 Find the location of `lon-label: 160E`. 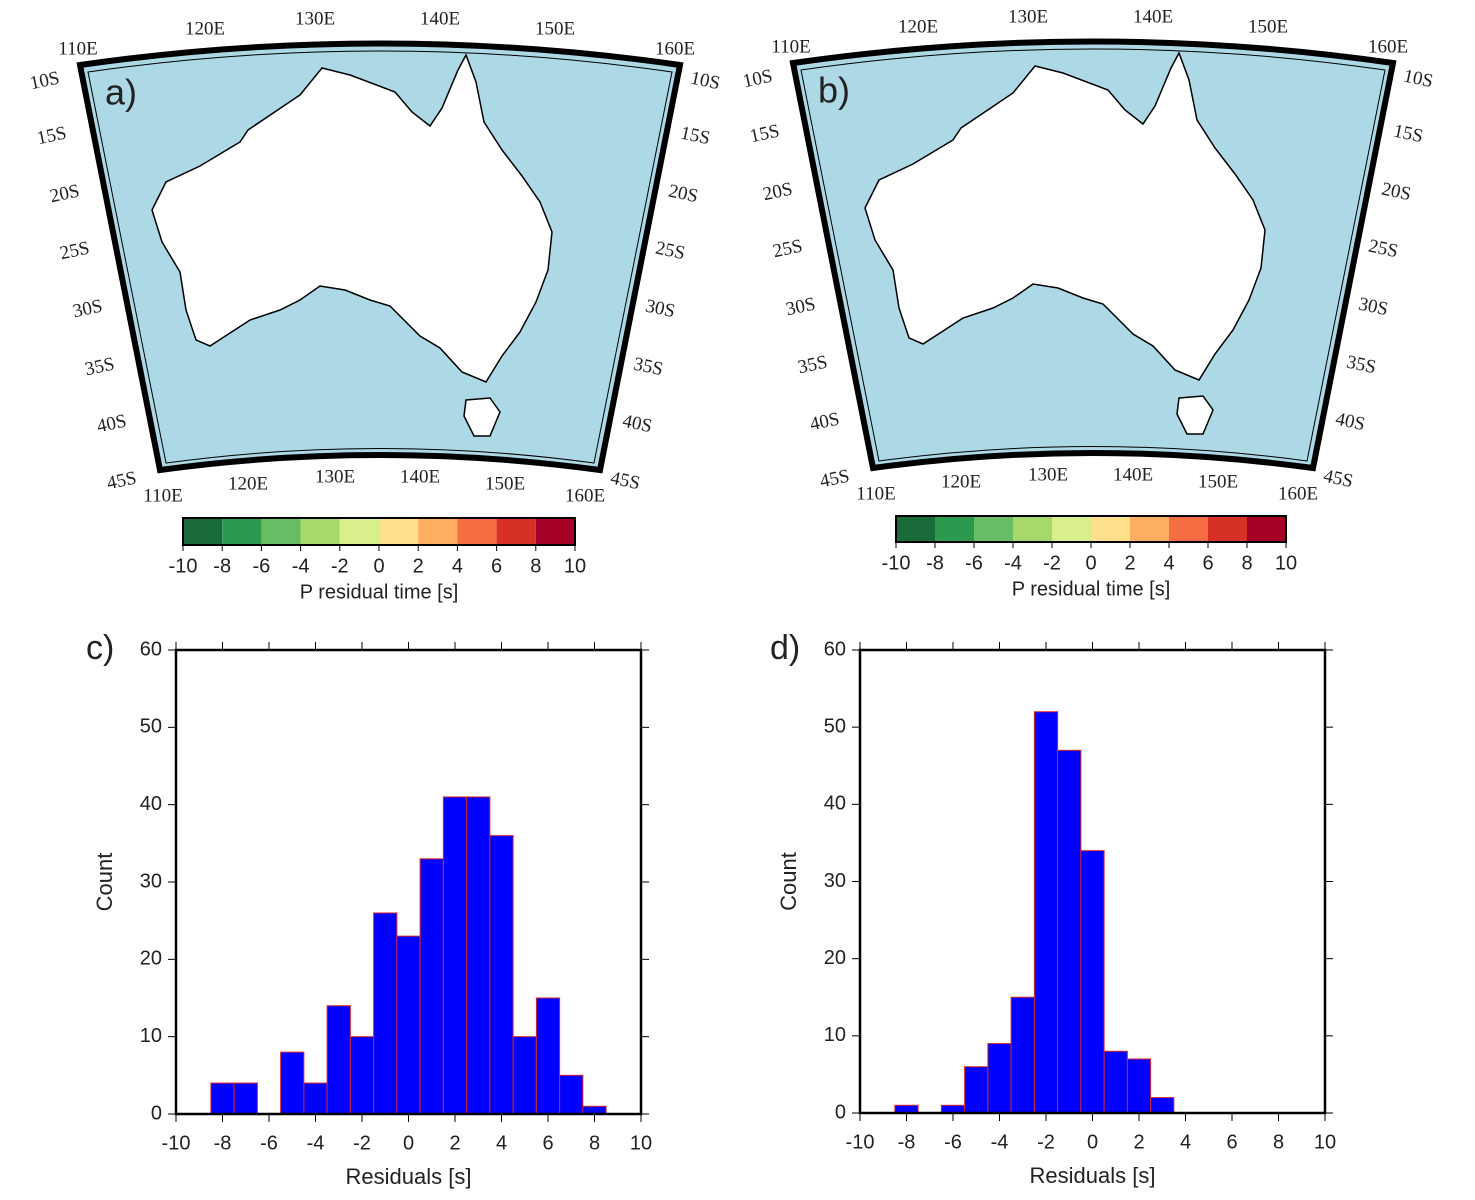

lon-label: 160E is located at coordinates (585, 495).